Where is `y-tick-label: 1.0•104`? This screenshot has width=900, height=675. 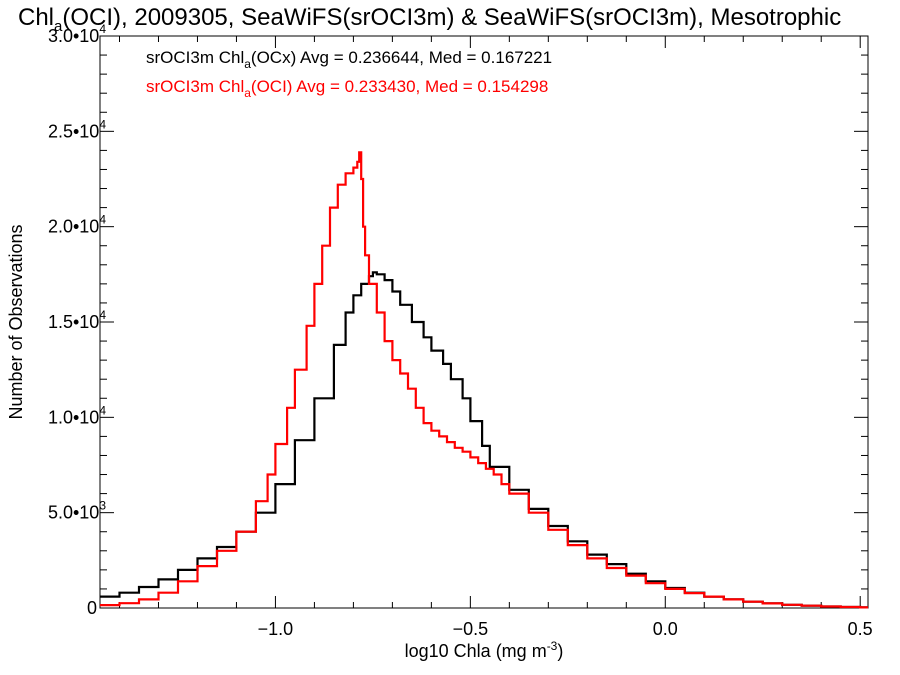
y-tick-label: 1.0•104 is located at coordinates (77, 415).